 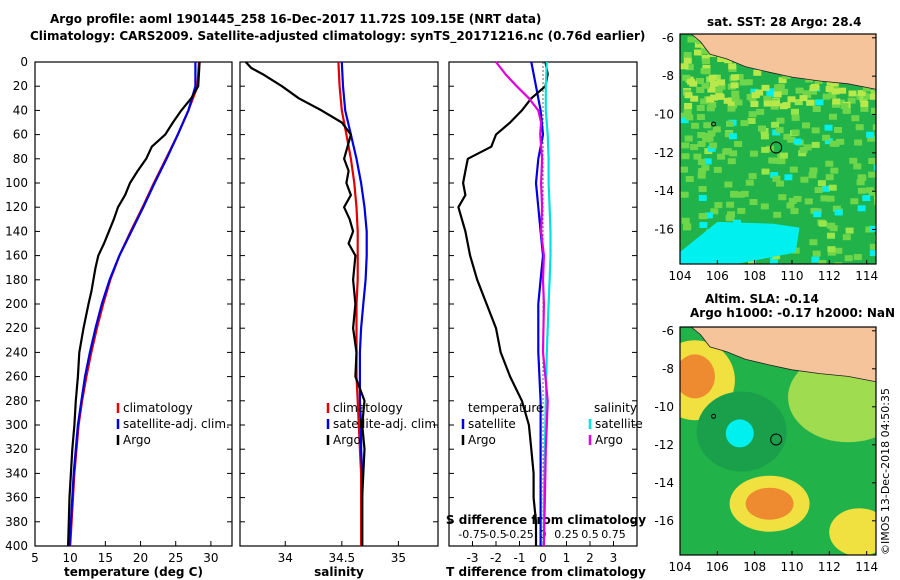 I want to click on sla-high-east, so click(x=852, y=531).